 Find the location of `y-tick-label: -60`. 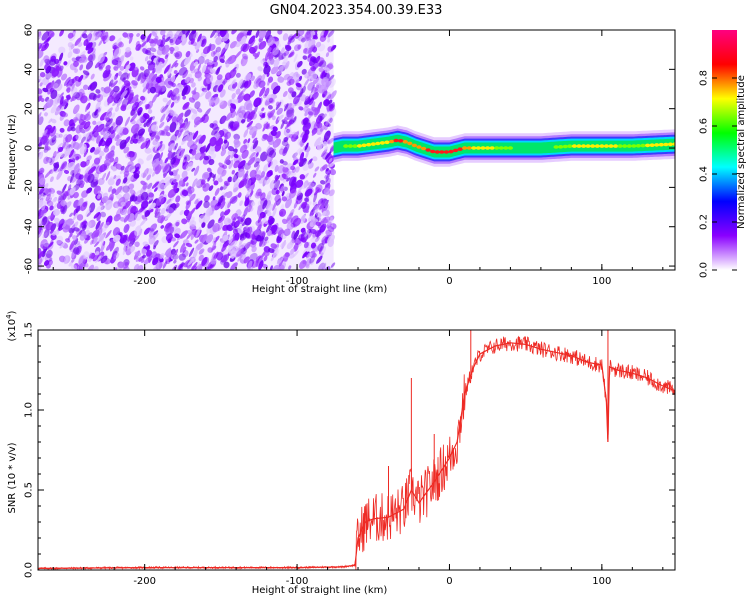

y-tick-label: -60 is located at coordinates (29, 266).